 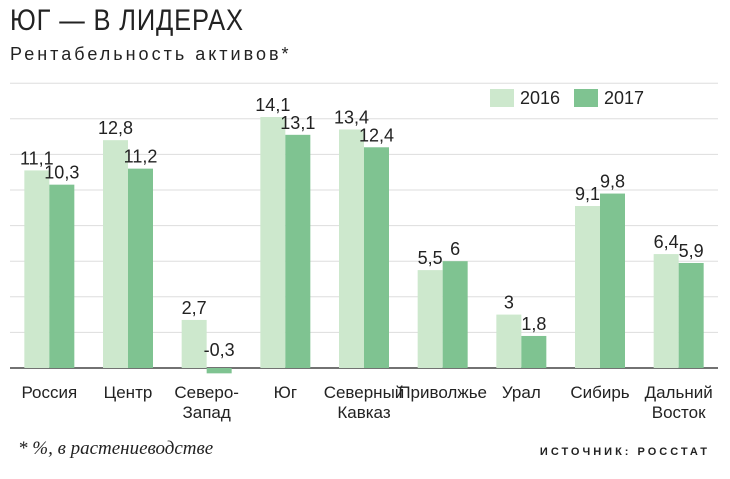 What do you see at coordinates (115, 128) in the screenshot?
I see `data-label: 12,8` at bounding box center [115, 128].